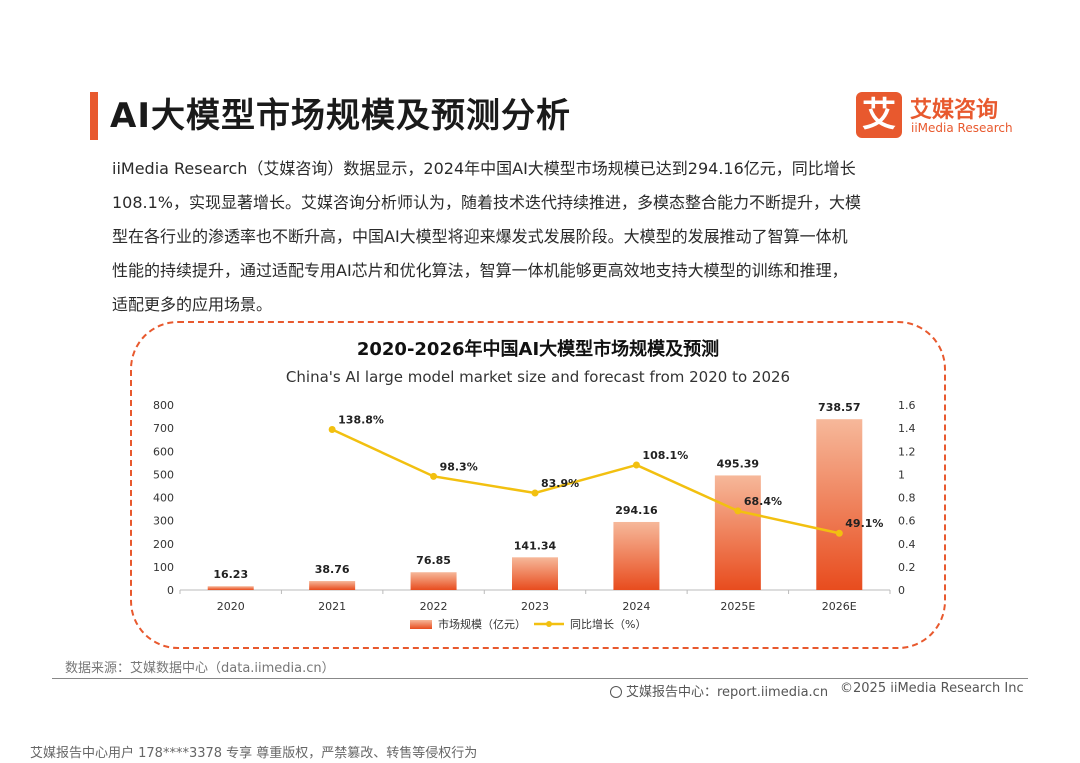 The image size is (1080, 763). Describe the element at coordinates (907, 428) in the screenshot. I see `y-right-tick-label: 1.4` at that location.